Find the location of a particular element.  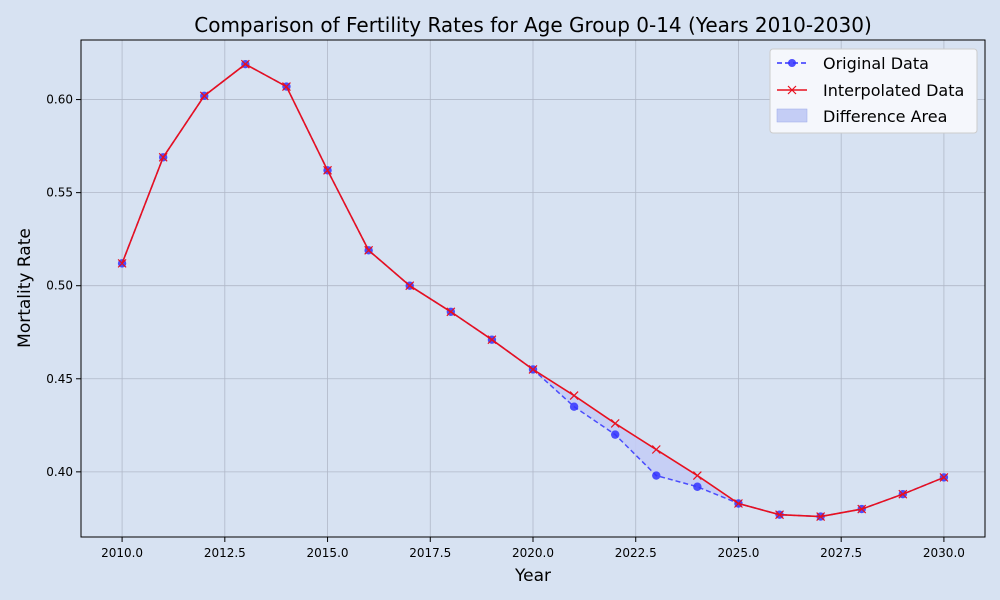

x-axis-label: Year is located at coordinates (532, 576).